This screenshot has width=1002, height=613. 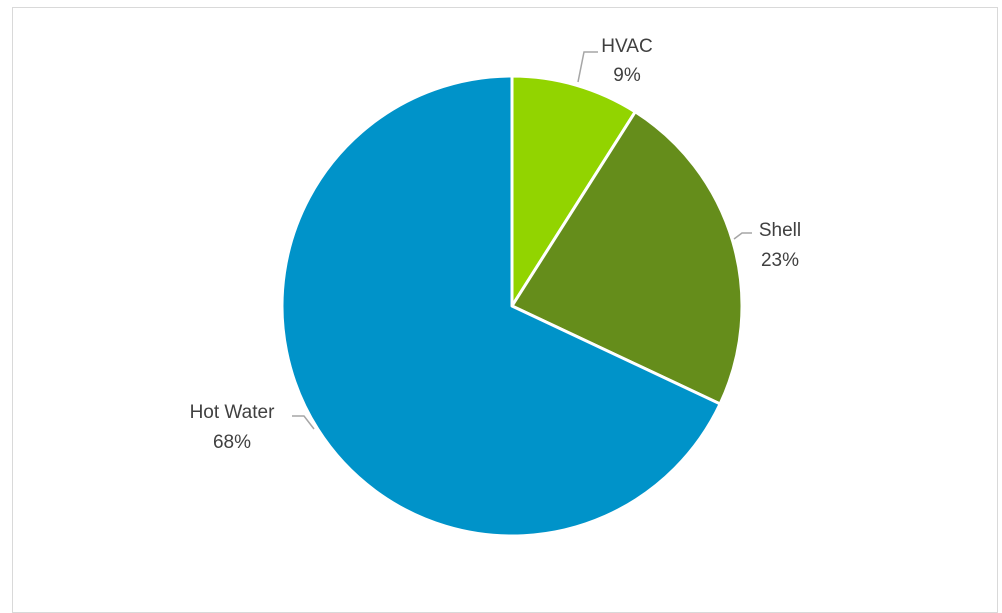 I want to click on slice-percent-label-hvac: 9%, so click(x=627, y=75).